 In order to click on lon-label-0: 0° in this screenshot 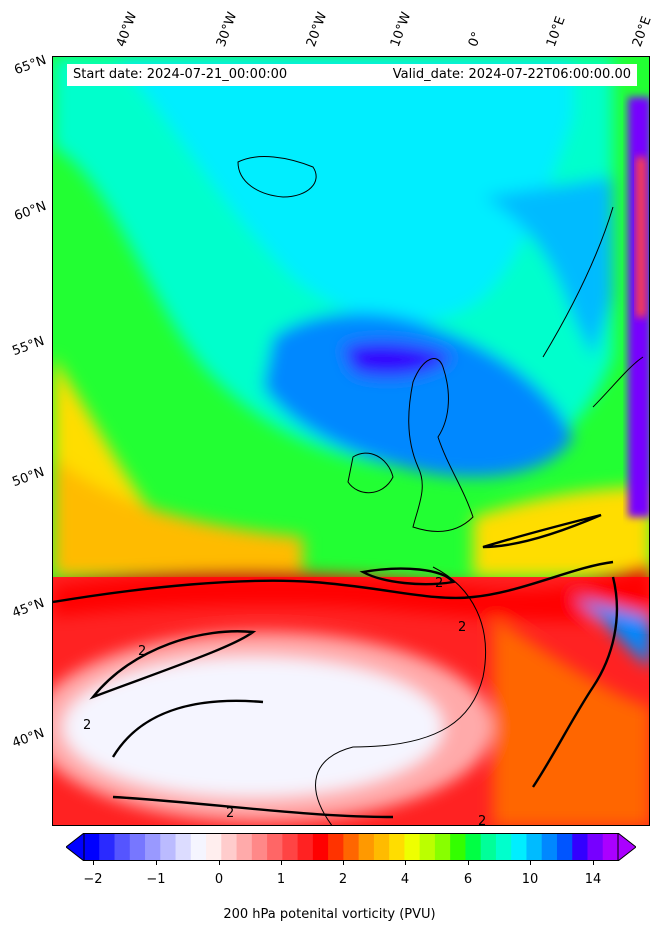, I will do `click(475, 39)`.